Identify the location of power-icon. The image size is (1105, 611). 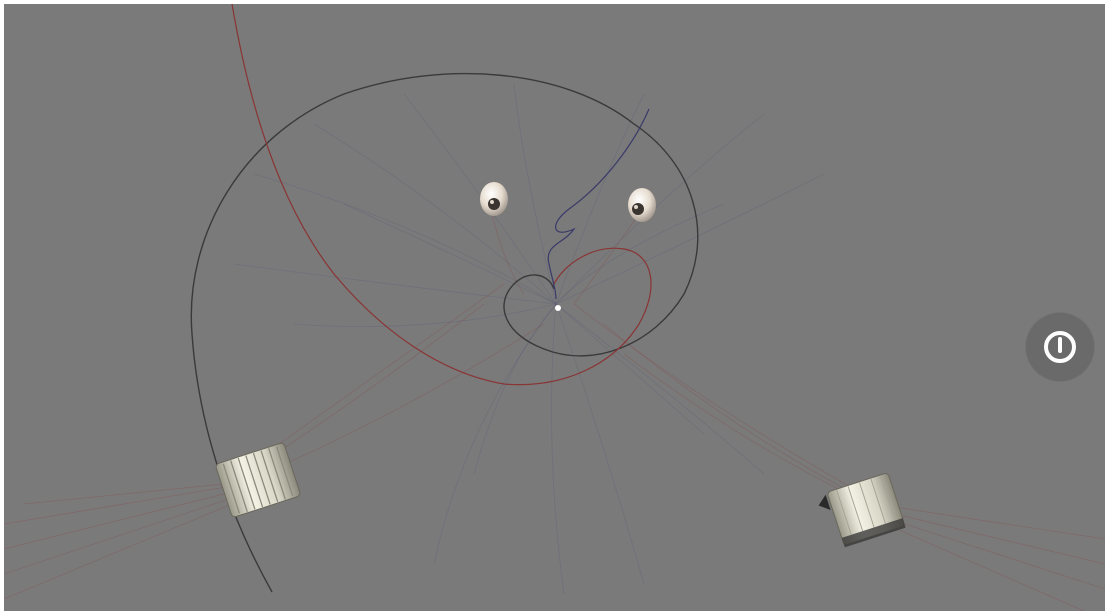
(1060, 347).